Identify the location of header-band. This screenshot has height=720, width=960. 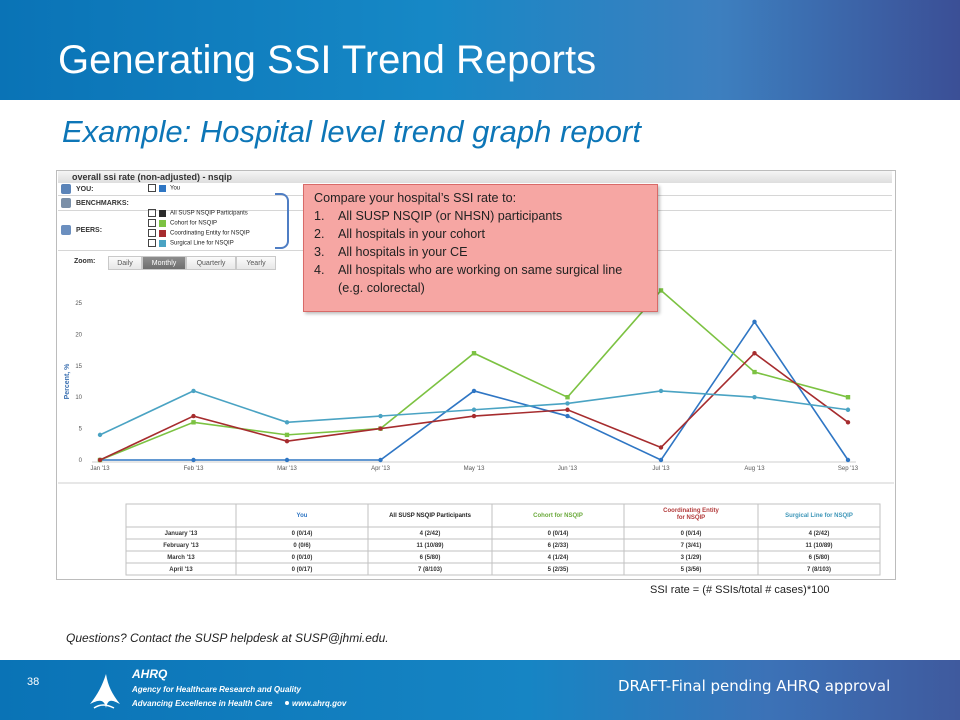
(480, 50).